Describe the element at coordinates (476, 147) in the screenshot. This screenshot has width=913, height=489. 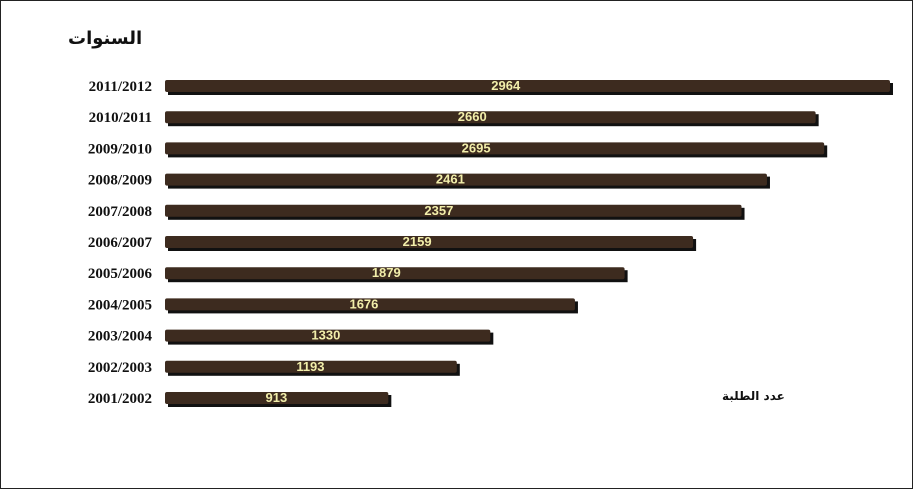
I see `bar-value-label: 2695` at that location.